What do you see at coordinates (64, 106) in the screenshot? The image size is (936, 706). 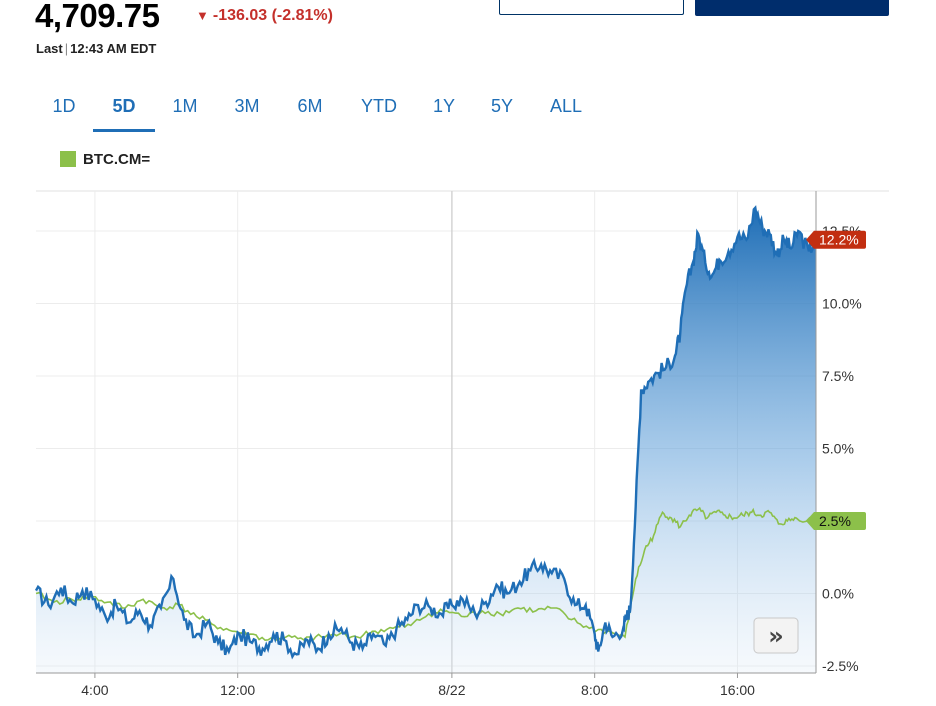 I see `tab-1d: 1D` at bounding box center [64, 106].